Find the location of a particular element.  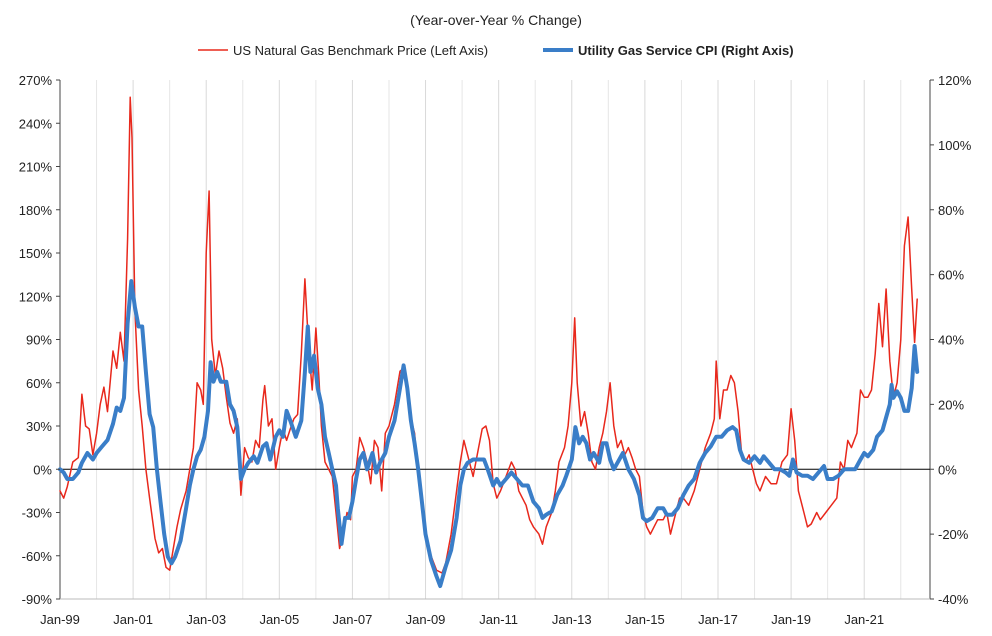

left-tick-label: 120% is located at coordinates (36, 296).